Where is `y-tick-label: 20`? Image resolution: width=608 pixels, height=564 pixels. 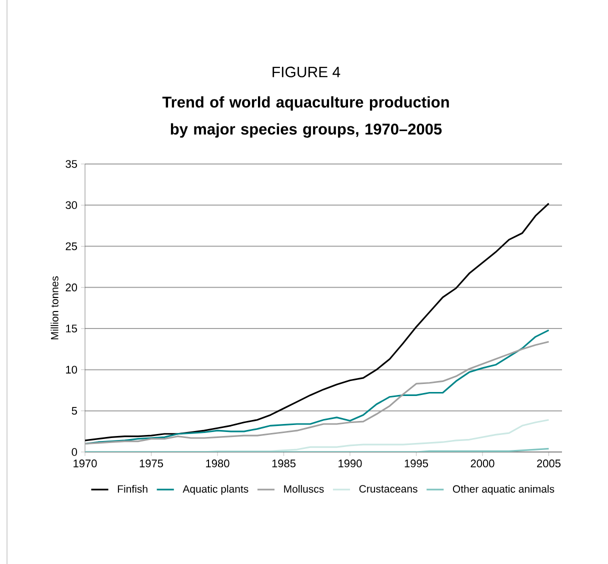 y-tick-label: 20 is located at coordinates (72, 288).